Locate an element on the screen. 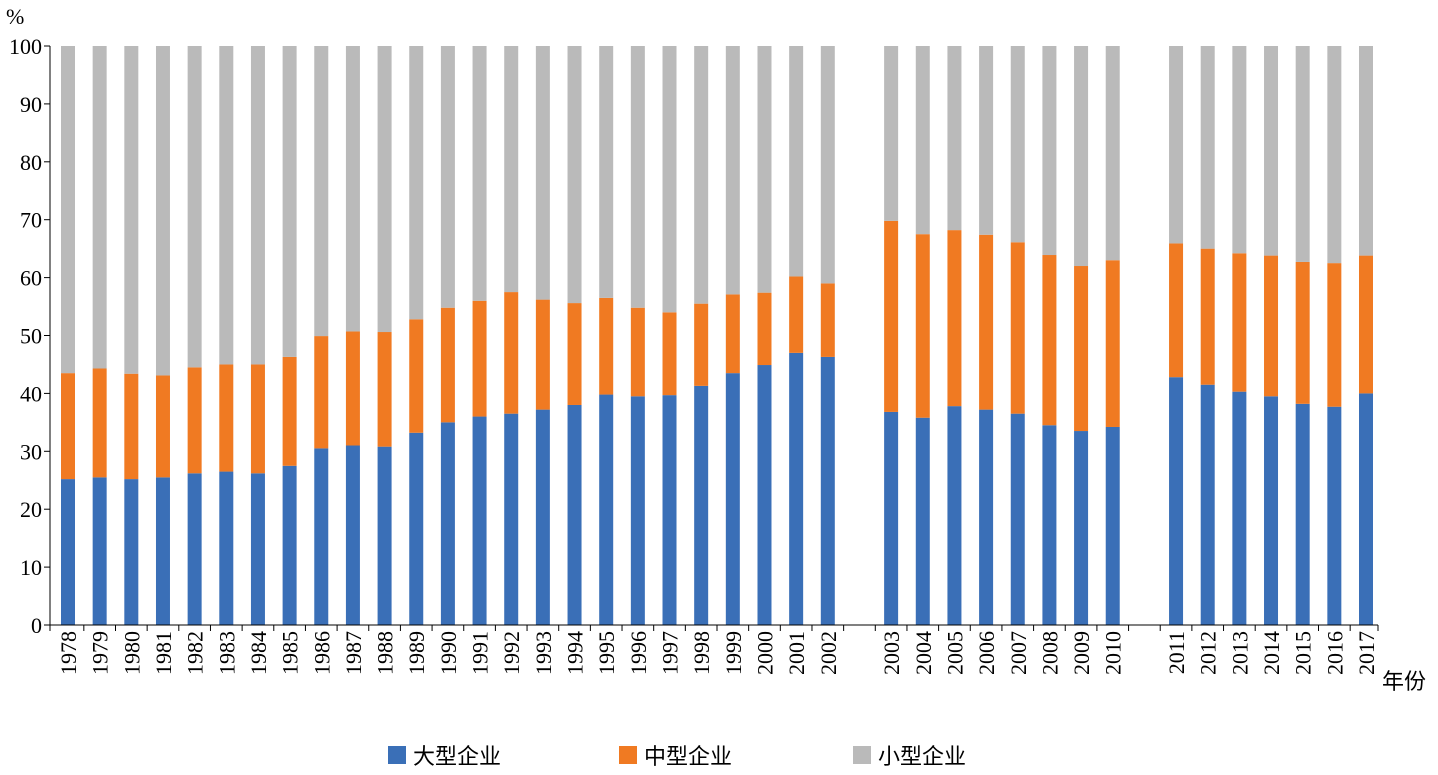 This screenshot has height=775, width=1438. x-tick-label: 1996 is located at coordinates (638, 653).